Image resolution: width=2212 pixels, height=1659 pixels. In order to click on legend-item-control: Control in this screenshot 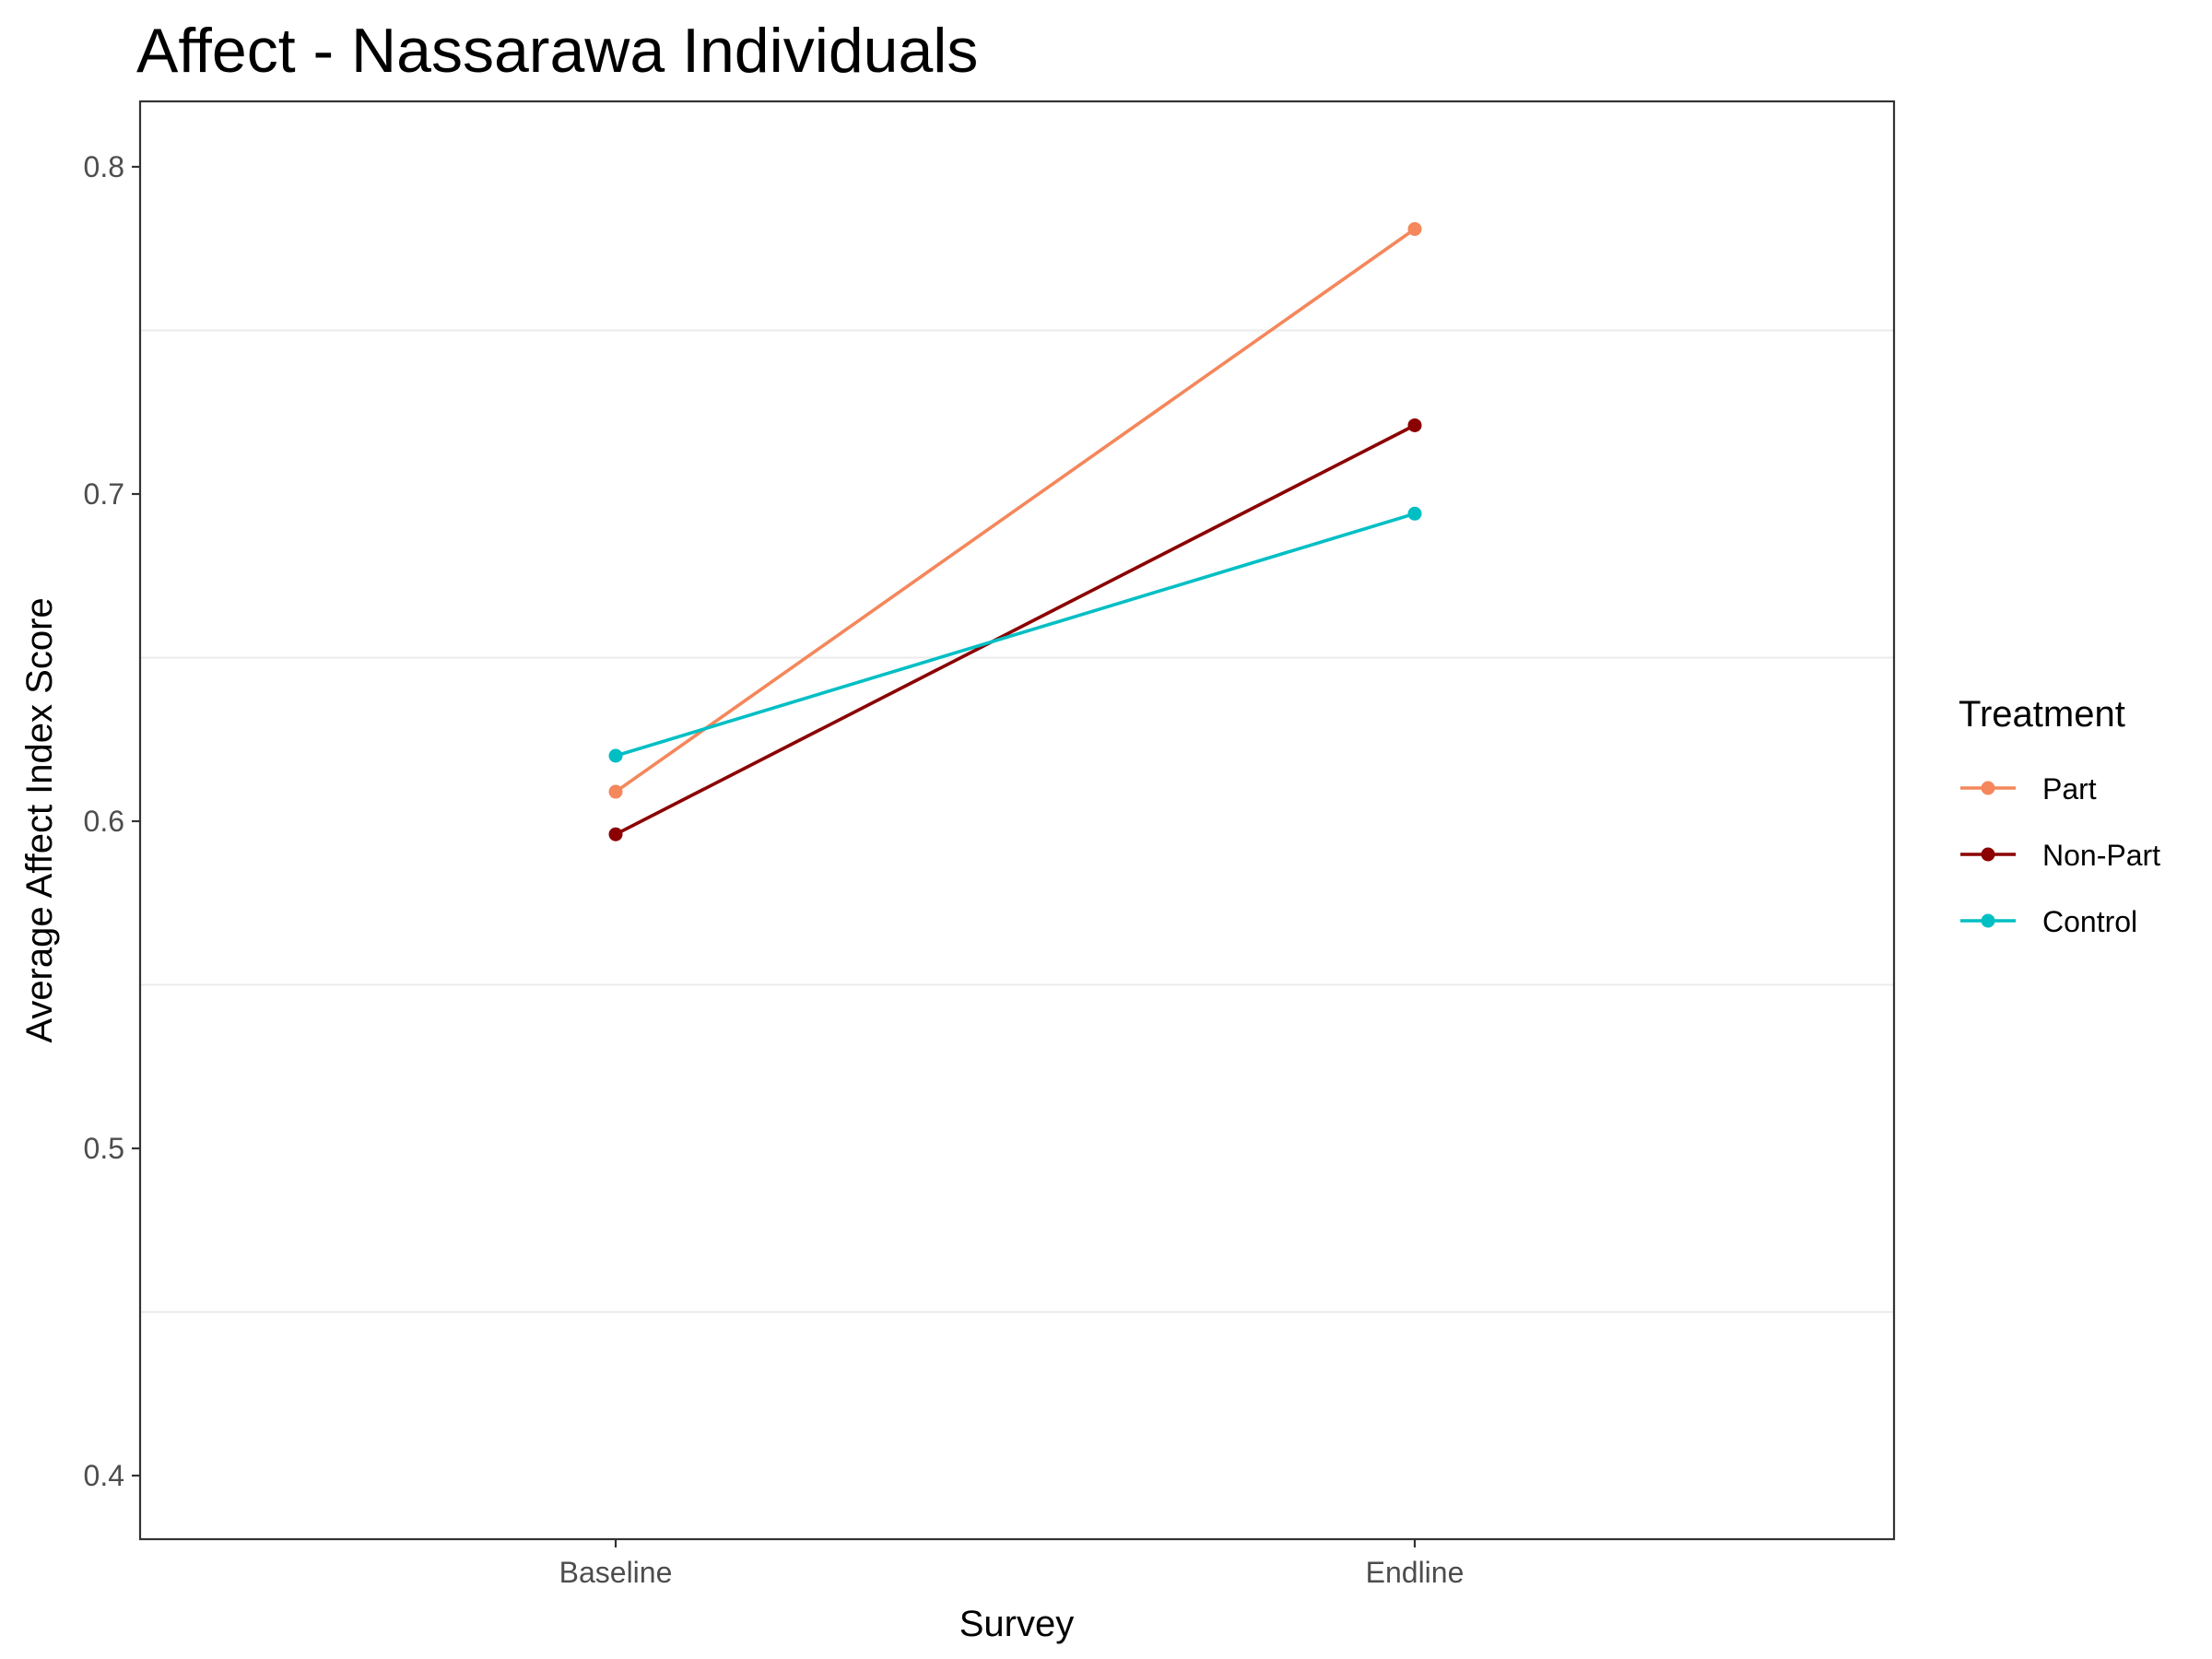, I will do `click(2048, 921)`.